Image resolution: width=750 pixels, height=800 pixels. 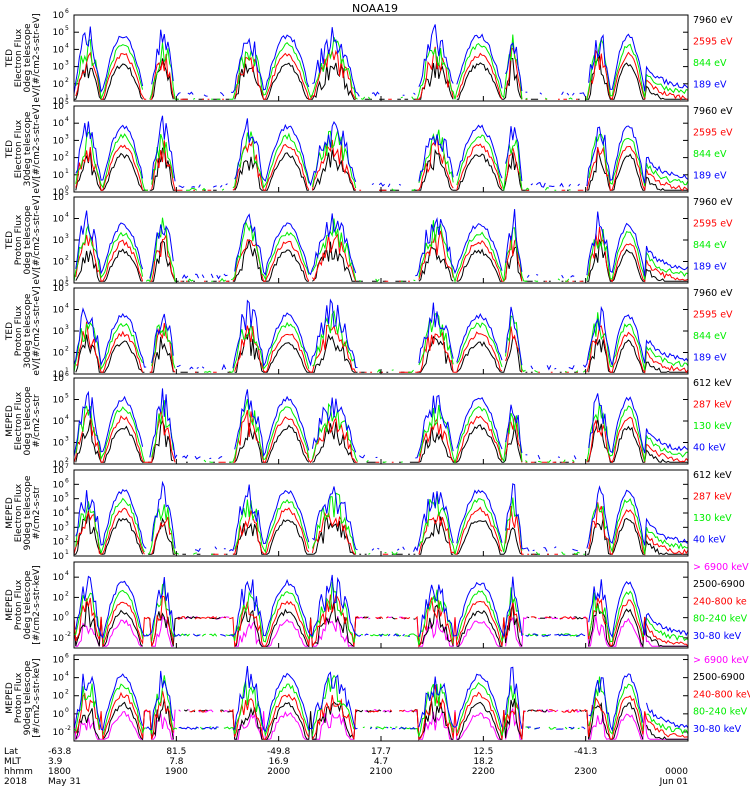 I want to click on x-label-hhmm: 1800, so click(x=59, y=772).